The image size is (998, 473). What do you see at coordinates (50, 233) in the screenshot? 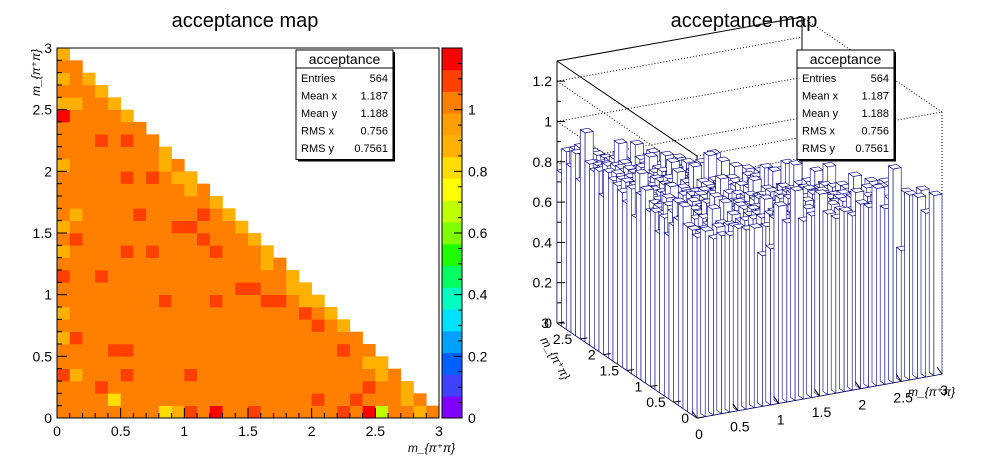
I see `heatmap-y-ticks: 0 0.5 1 1.5 2 2.5 3` at bounding box center [50, 233].